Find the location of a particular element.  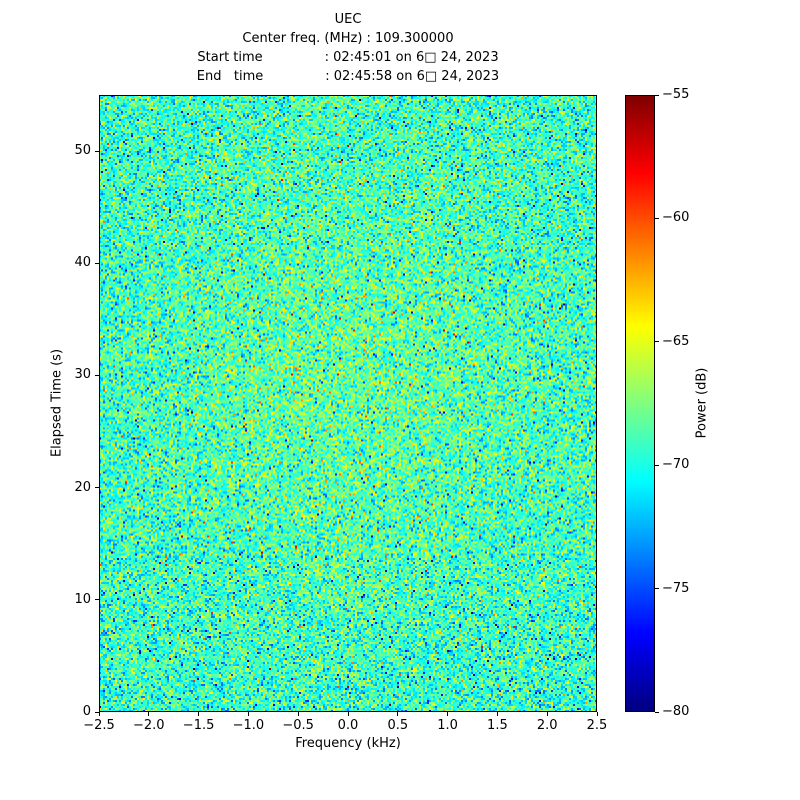

colorbar-tick-label: −60 is located at coordinates (676, 218).